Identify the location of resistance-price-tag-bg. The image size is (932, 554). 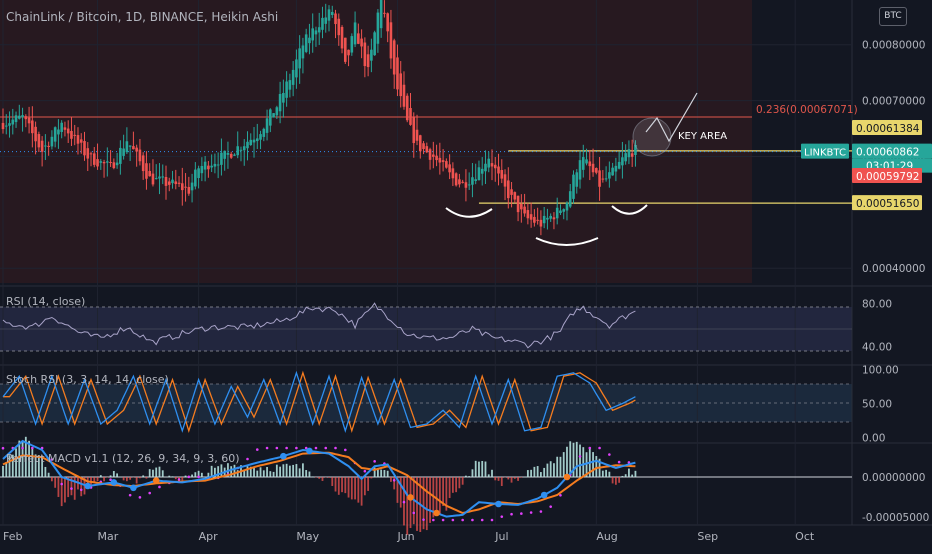
(887, 127).